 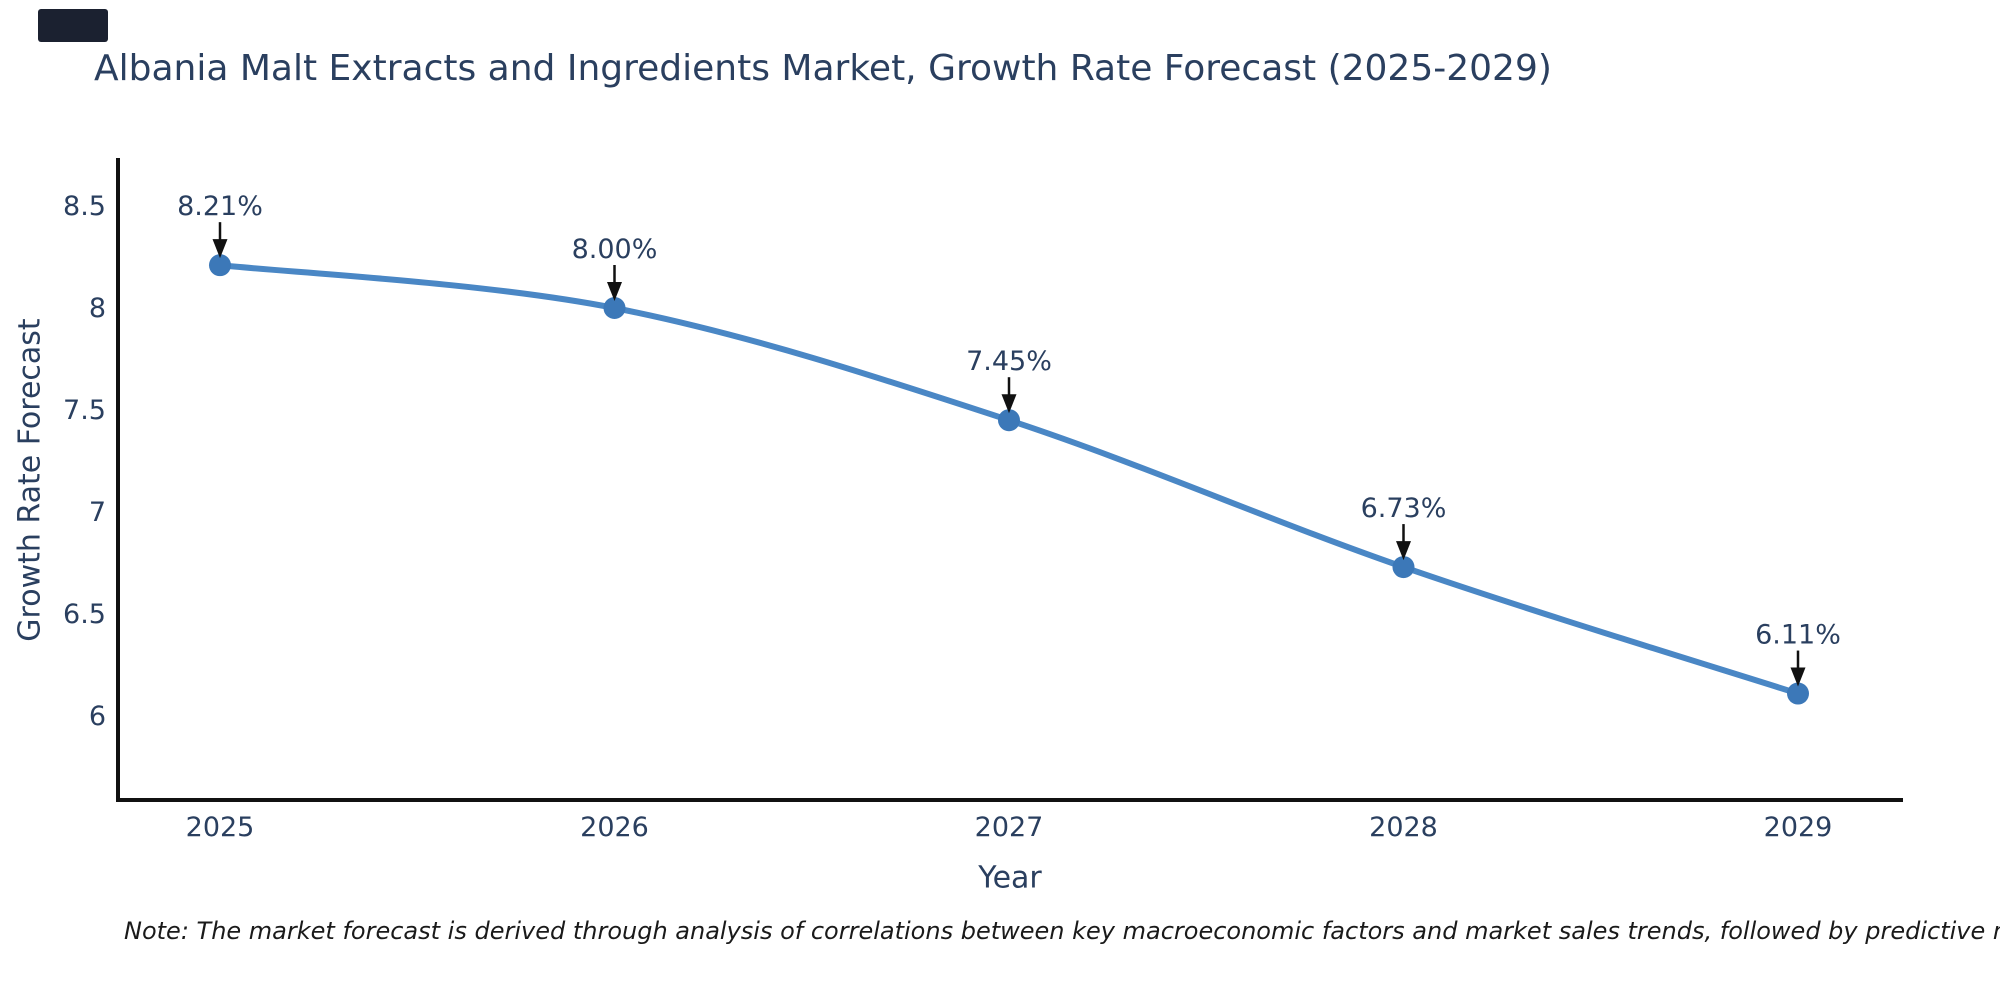 What do you see at coordinates (73, 25) in the screenshot?
I see `window-corner-fragment` at bounding box center [73, 25].